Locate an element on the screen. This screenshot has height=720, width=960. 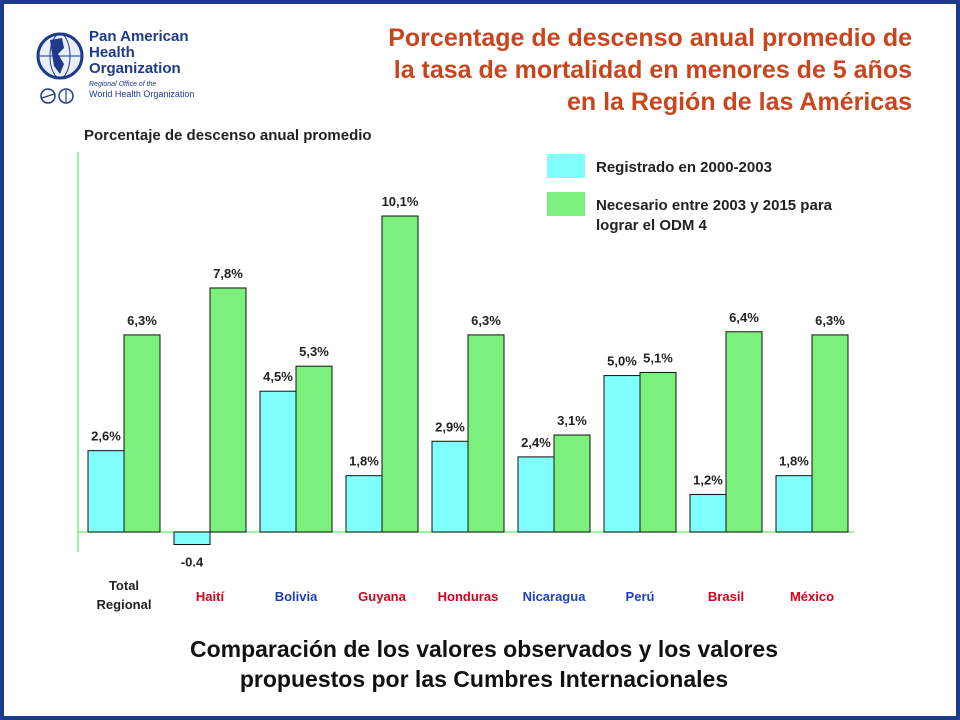
globe-emblem-icon is located at coordinates (60, 68).